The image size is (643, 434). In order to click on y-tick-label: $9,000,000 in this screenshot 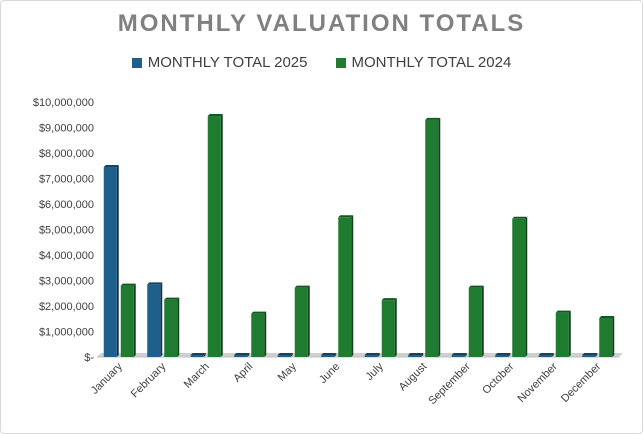, I will do `click(66, 129)`.